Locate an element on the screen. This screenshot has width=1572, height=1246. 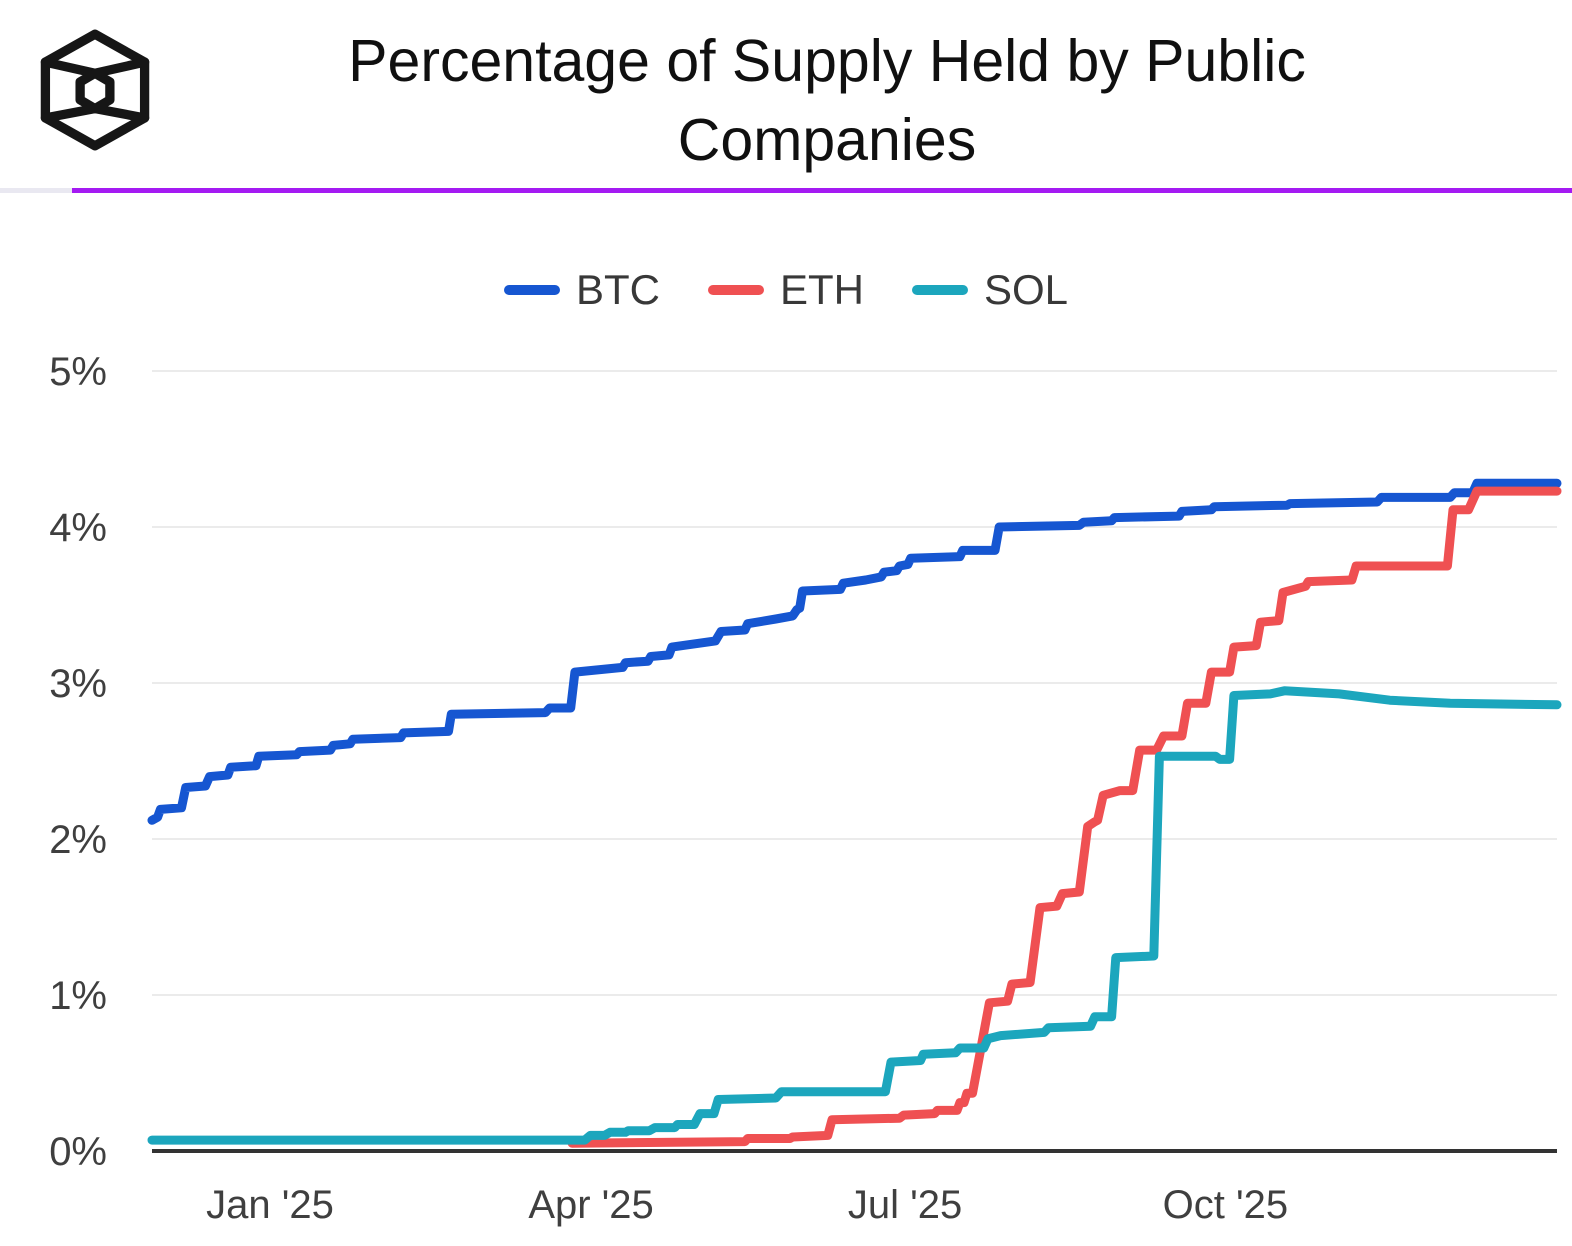
legend-swatch-btc is located at coordinates (531, 290).